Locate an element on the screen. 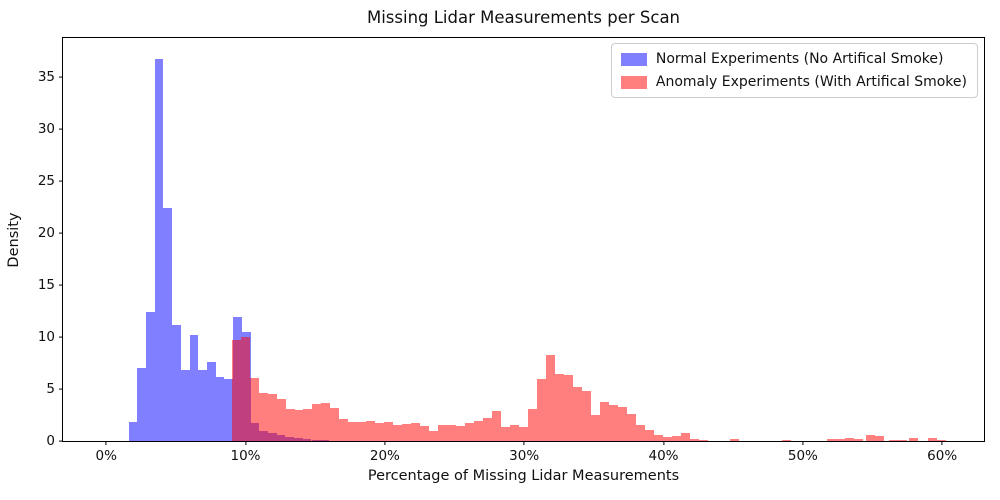 The width and height of the screenshot is (1000, 500). y-tick-label: 0 is located at coordinates (50, 441).